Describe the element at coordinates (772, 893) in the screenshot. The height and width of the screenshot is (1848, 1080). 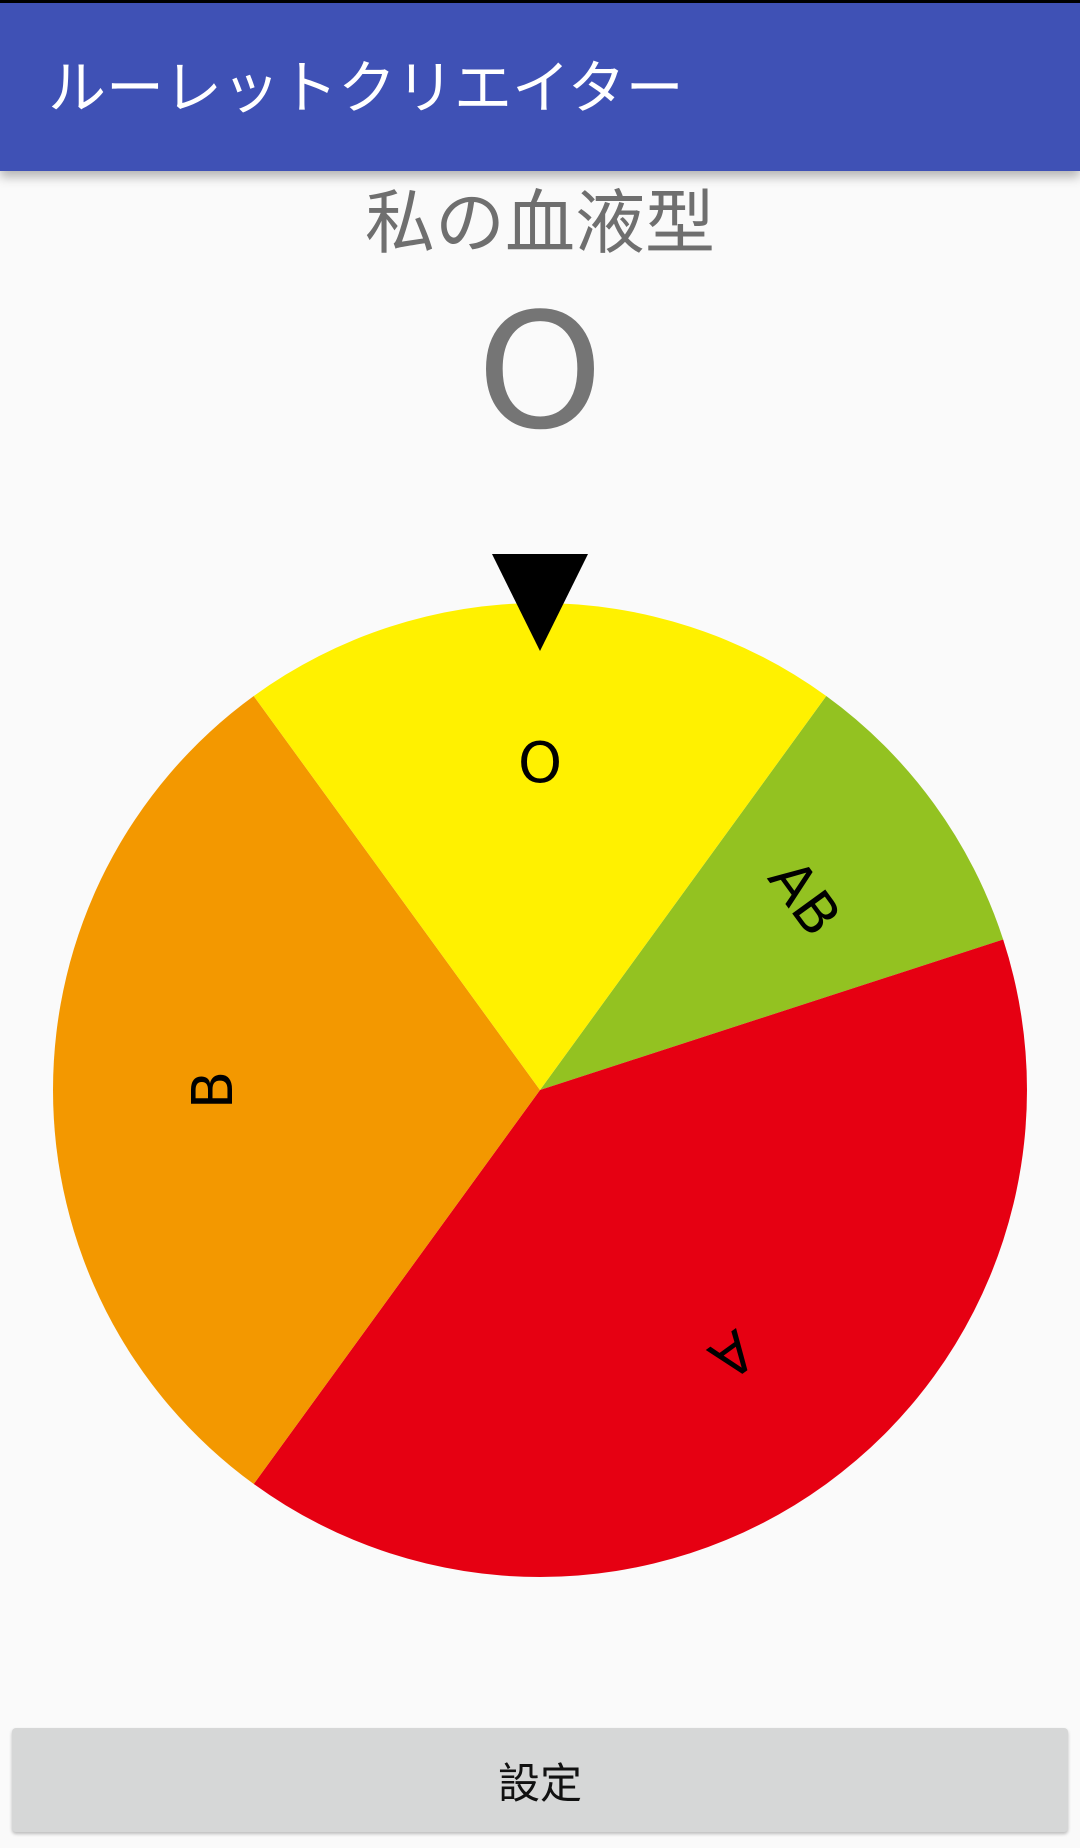
I see `pie-slice-ab` at that location.